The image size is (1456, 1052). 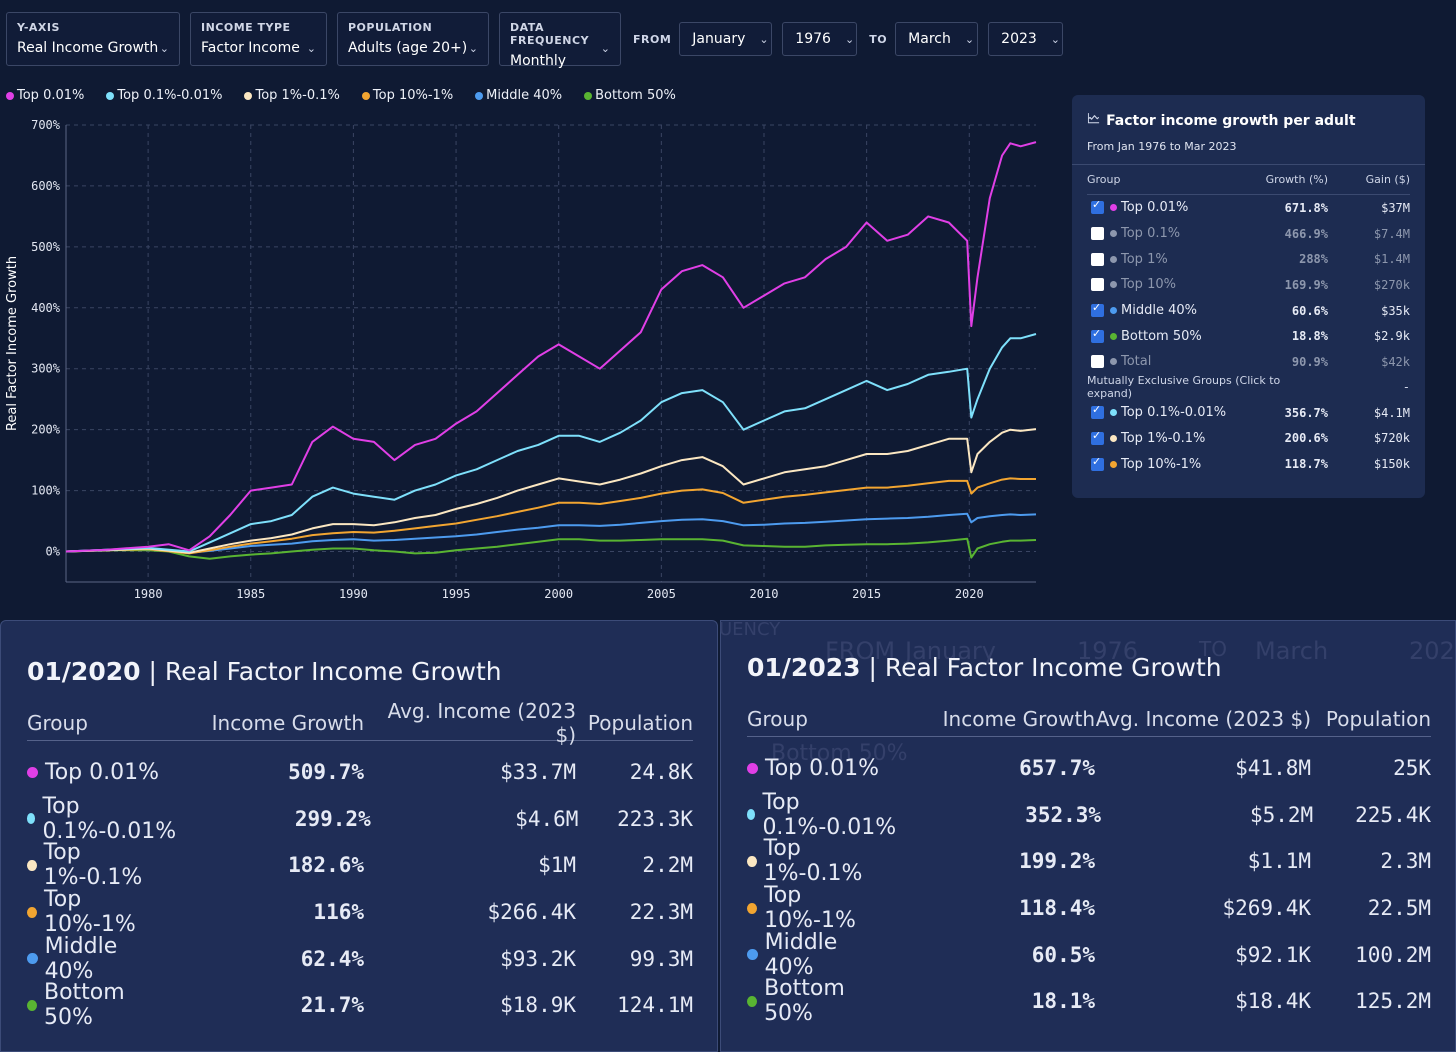 What do you see at coordinates (1063, 814) in the screenshot?
I see `income-growth-value: 352.3%` at bounding box center [1063, 814].